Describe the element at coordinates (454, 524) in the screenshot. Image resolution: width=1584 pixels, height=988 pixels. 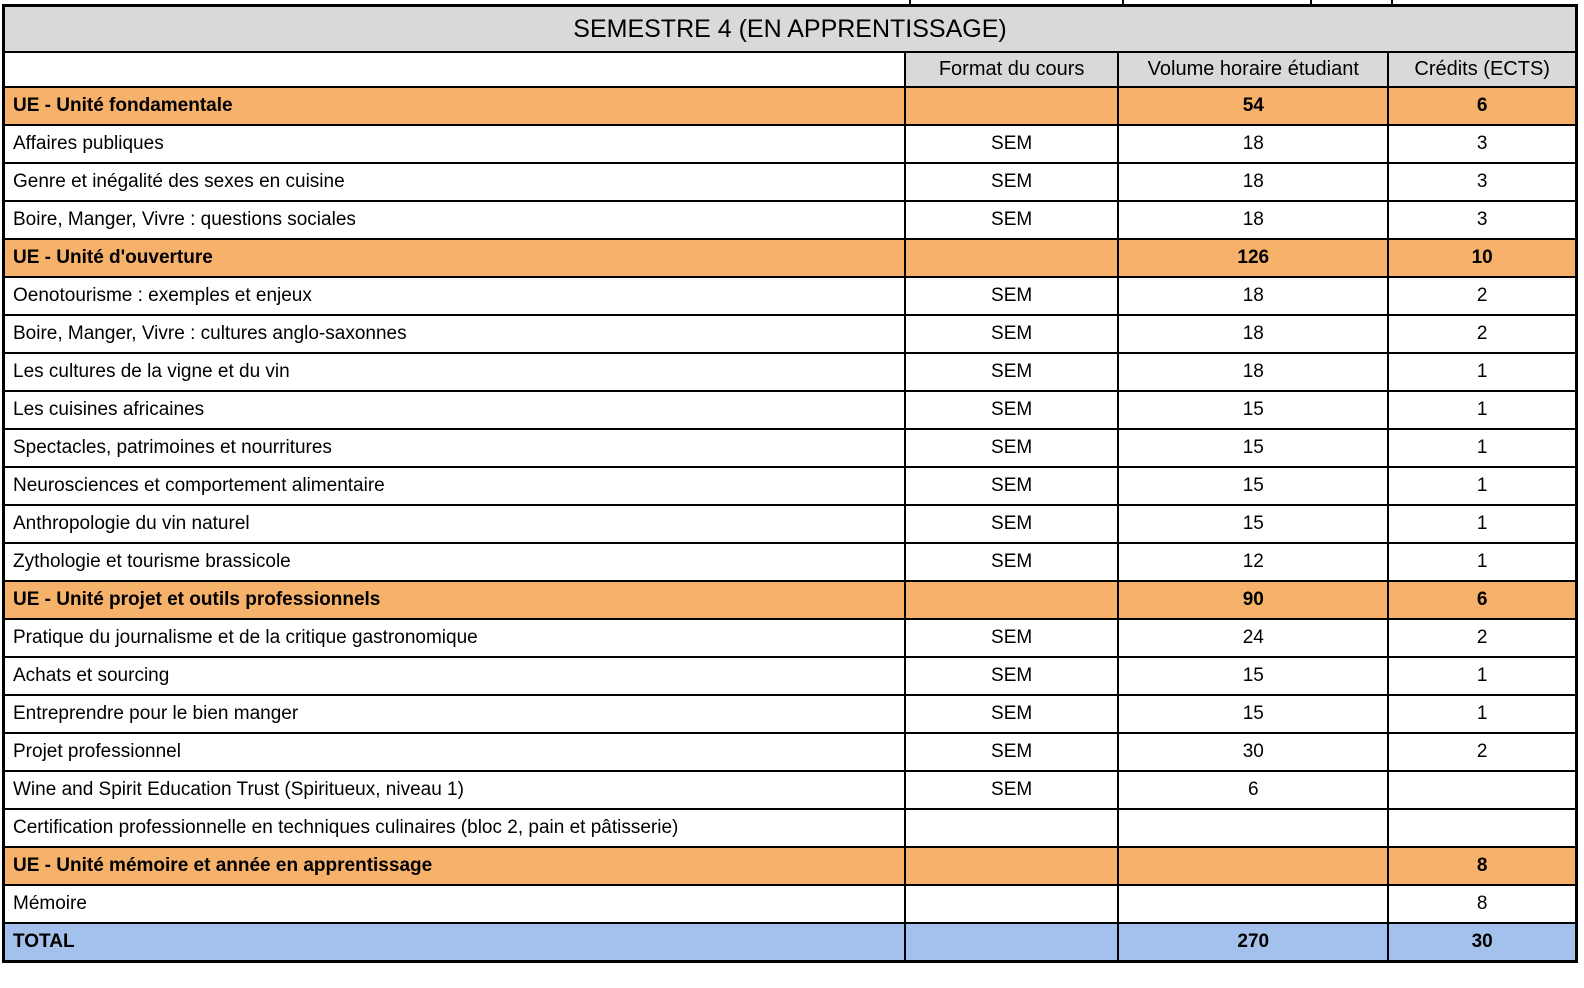
I see `row-label-cell: Anthropologie du vin naturel` at that location.